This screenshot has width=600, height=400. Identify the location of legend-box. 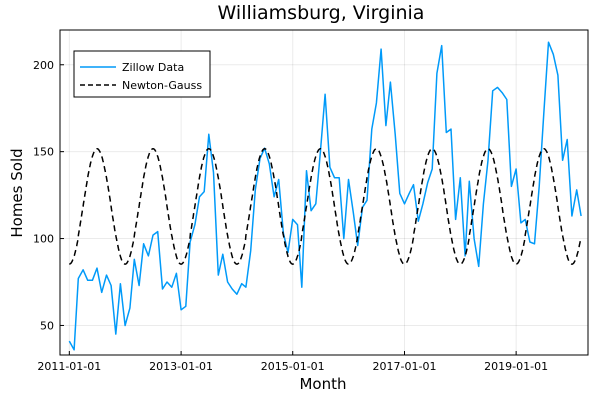
(142, 74).